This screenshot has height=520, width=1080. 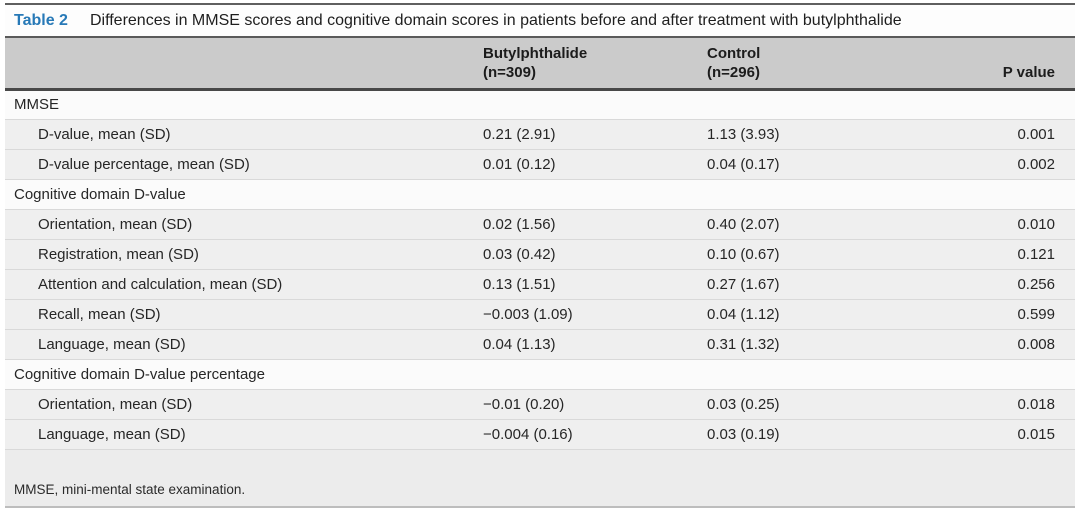 What do you see at coordinates (241, 313) in the screenshot?
I see `row-label: Recall, mean (SD)` at bounding box center [241, 313].